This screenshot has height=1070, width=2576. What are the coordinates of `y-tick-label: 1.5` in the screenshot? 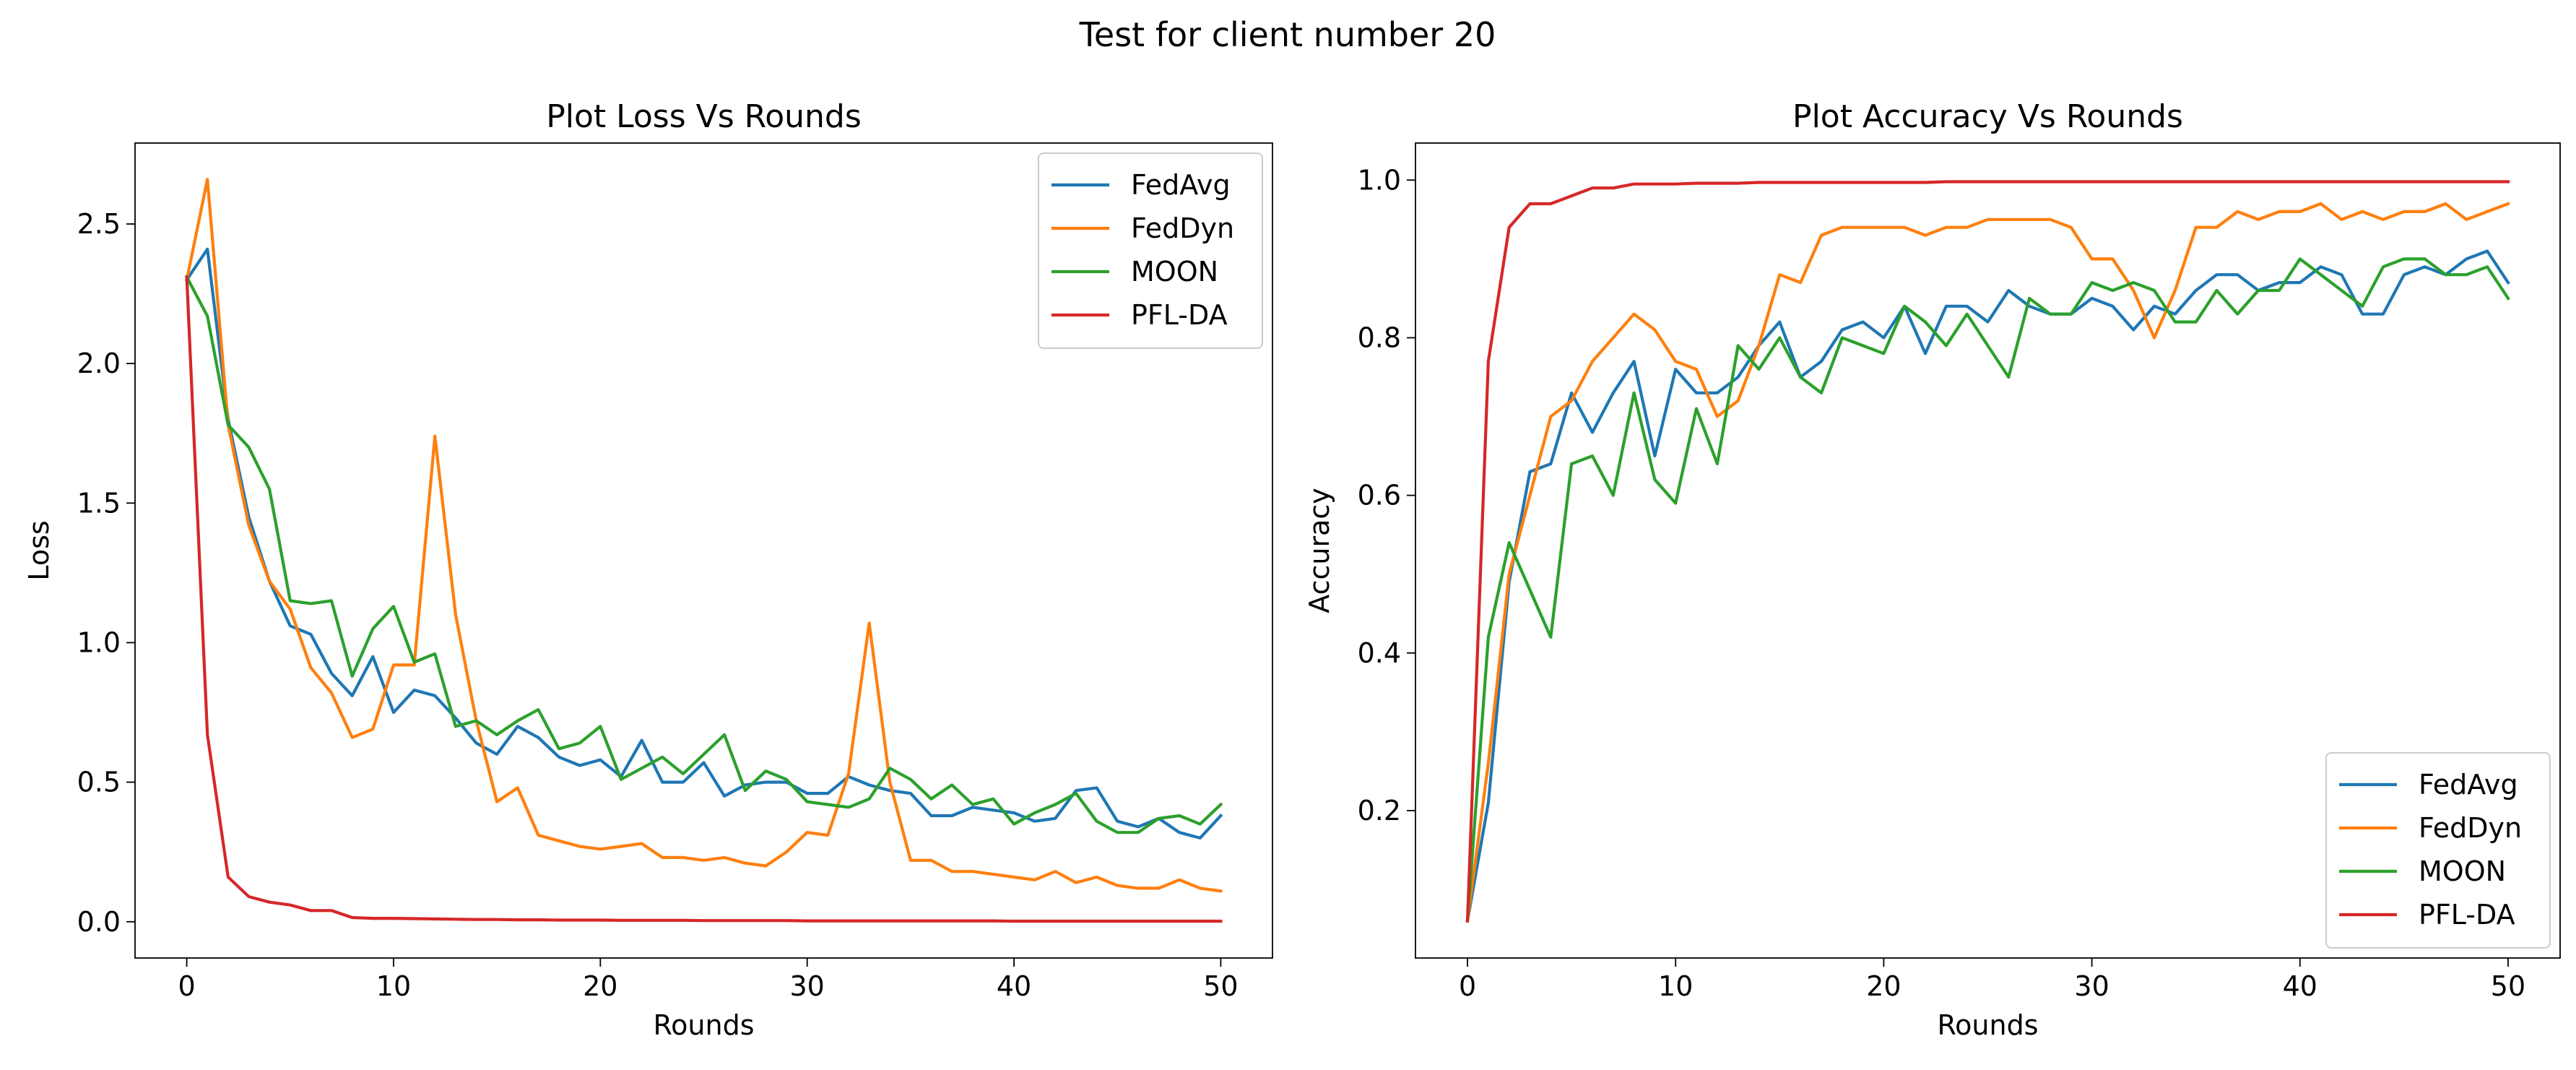 It's located at (99, 503).